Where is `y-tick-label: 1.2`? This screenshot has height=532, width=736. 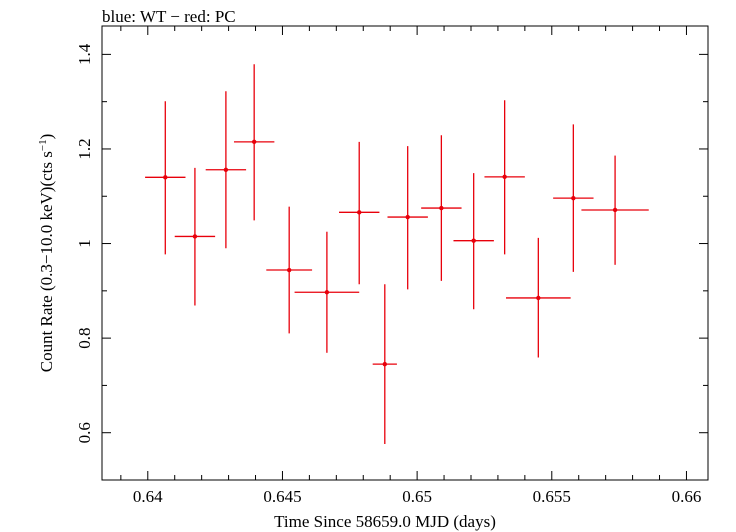 y-tick-label: 1.2 is located at coordinates (84, 148).